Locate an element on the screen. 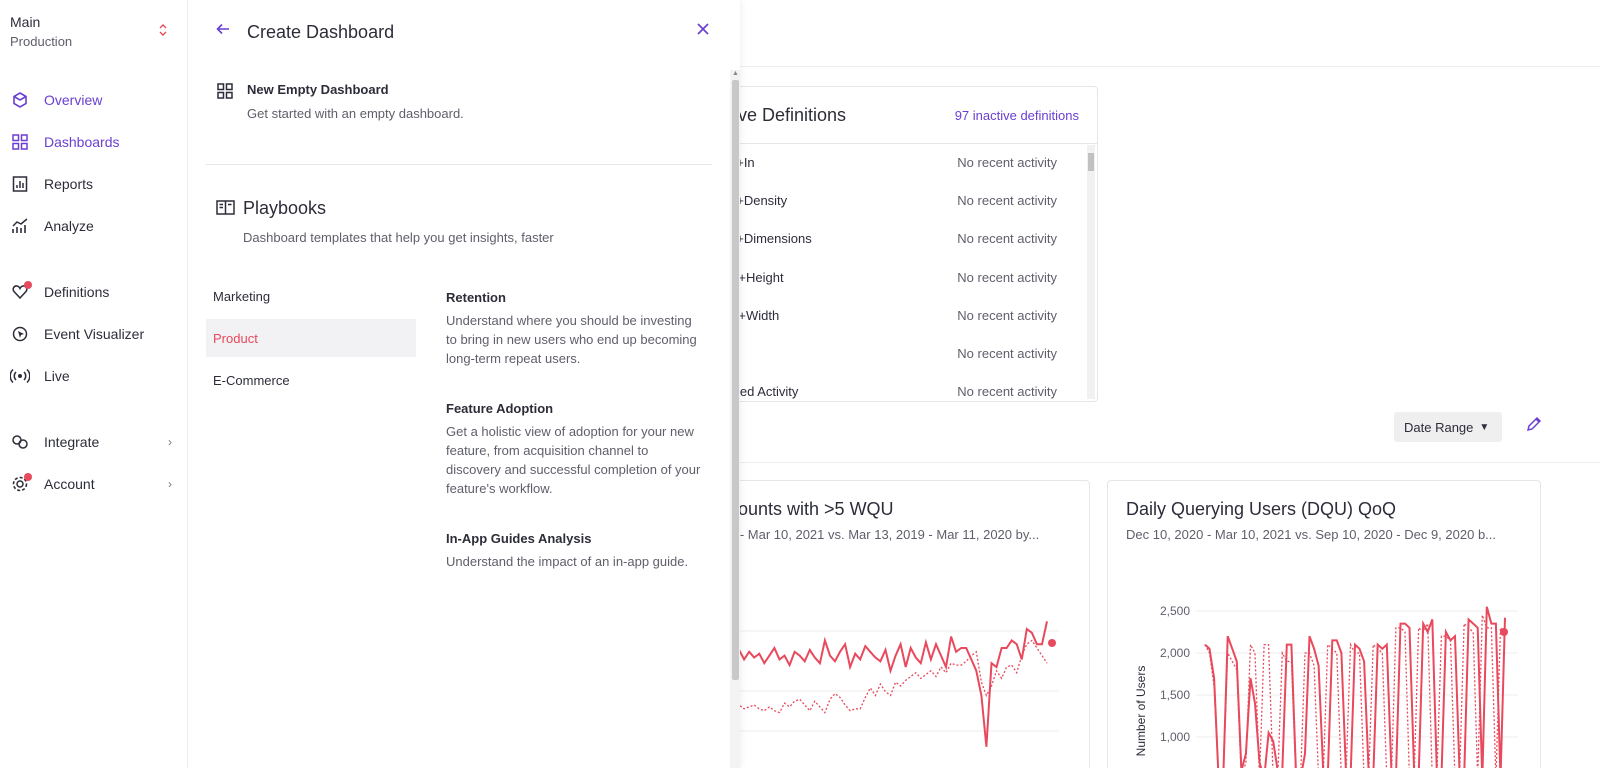  chevron-up-down-icon is located at coordinates (163, 30).